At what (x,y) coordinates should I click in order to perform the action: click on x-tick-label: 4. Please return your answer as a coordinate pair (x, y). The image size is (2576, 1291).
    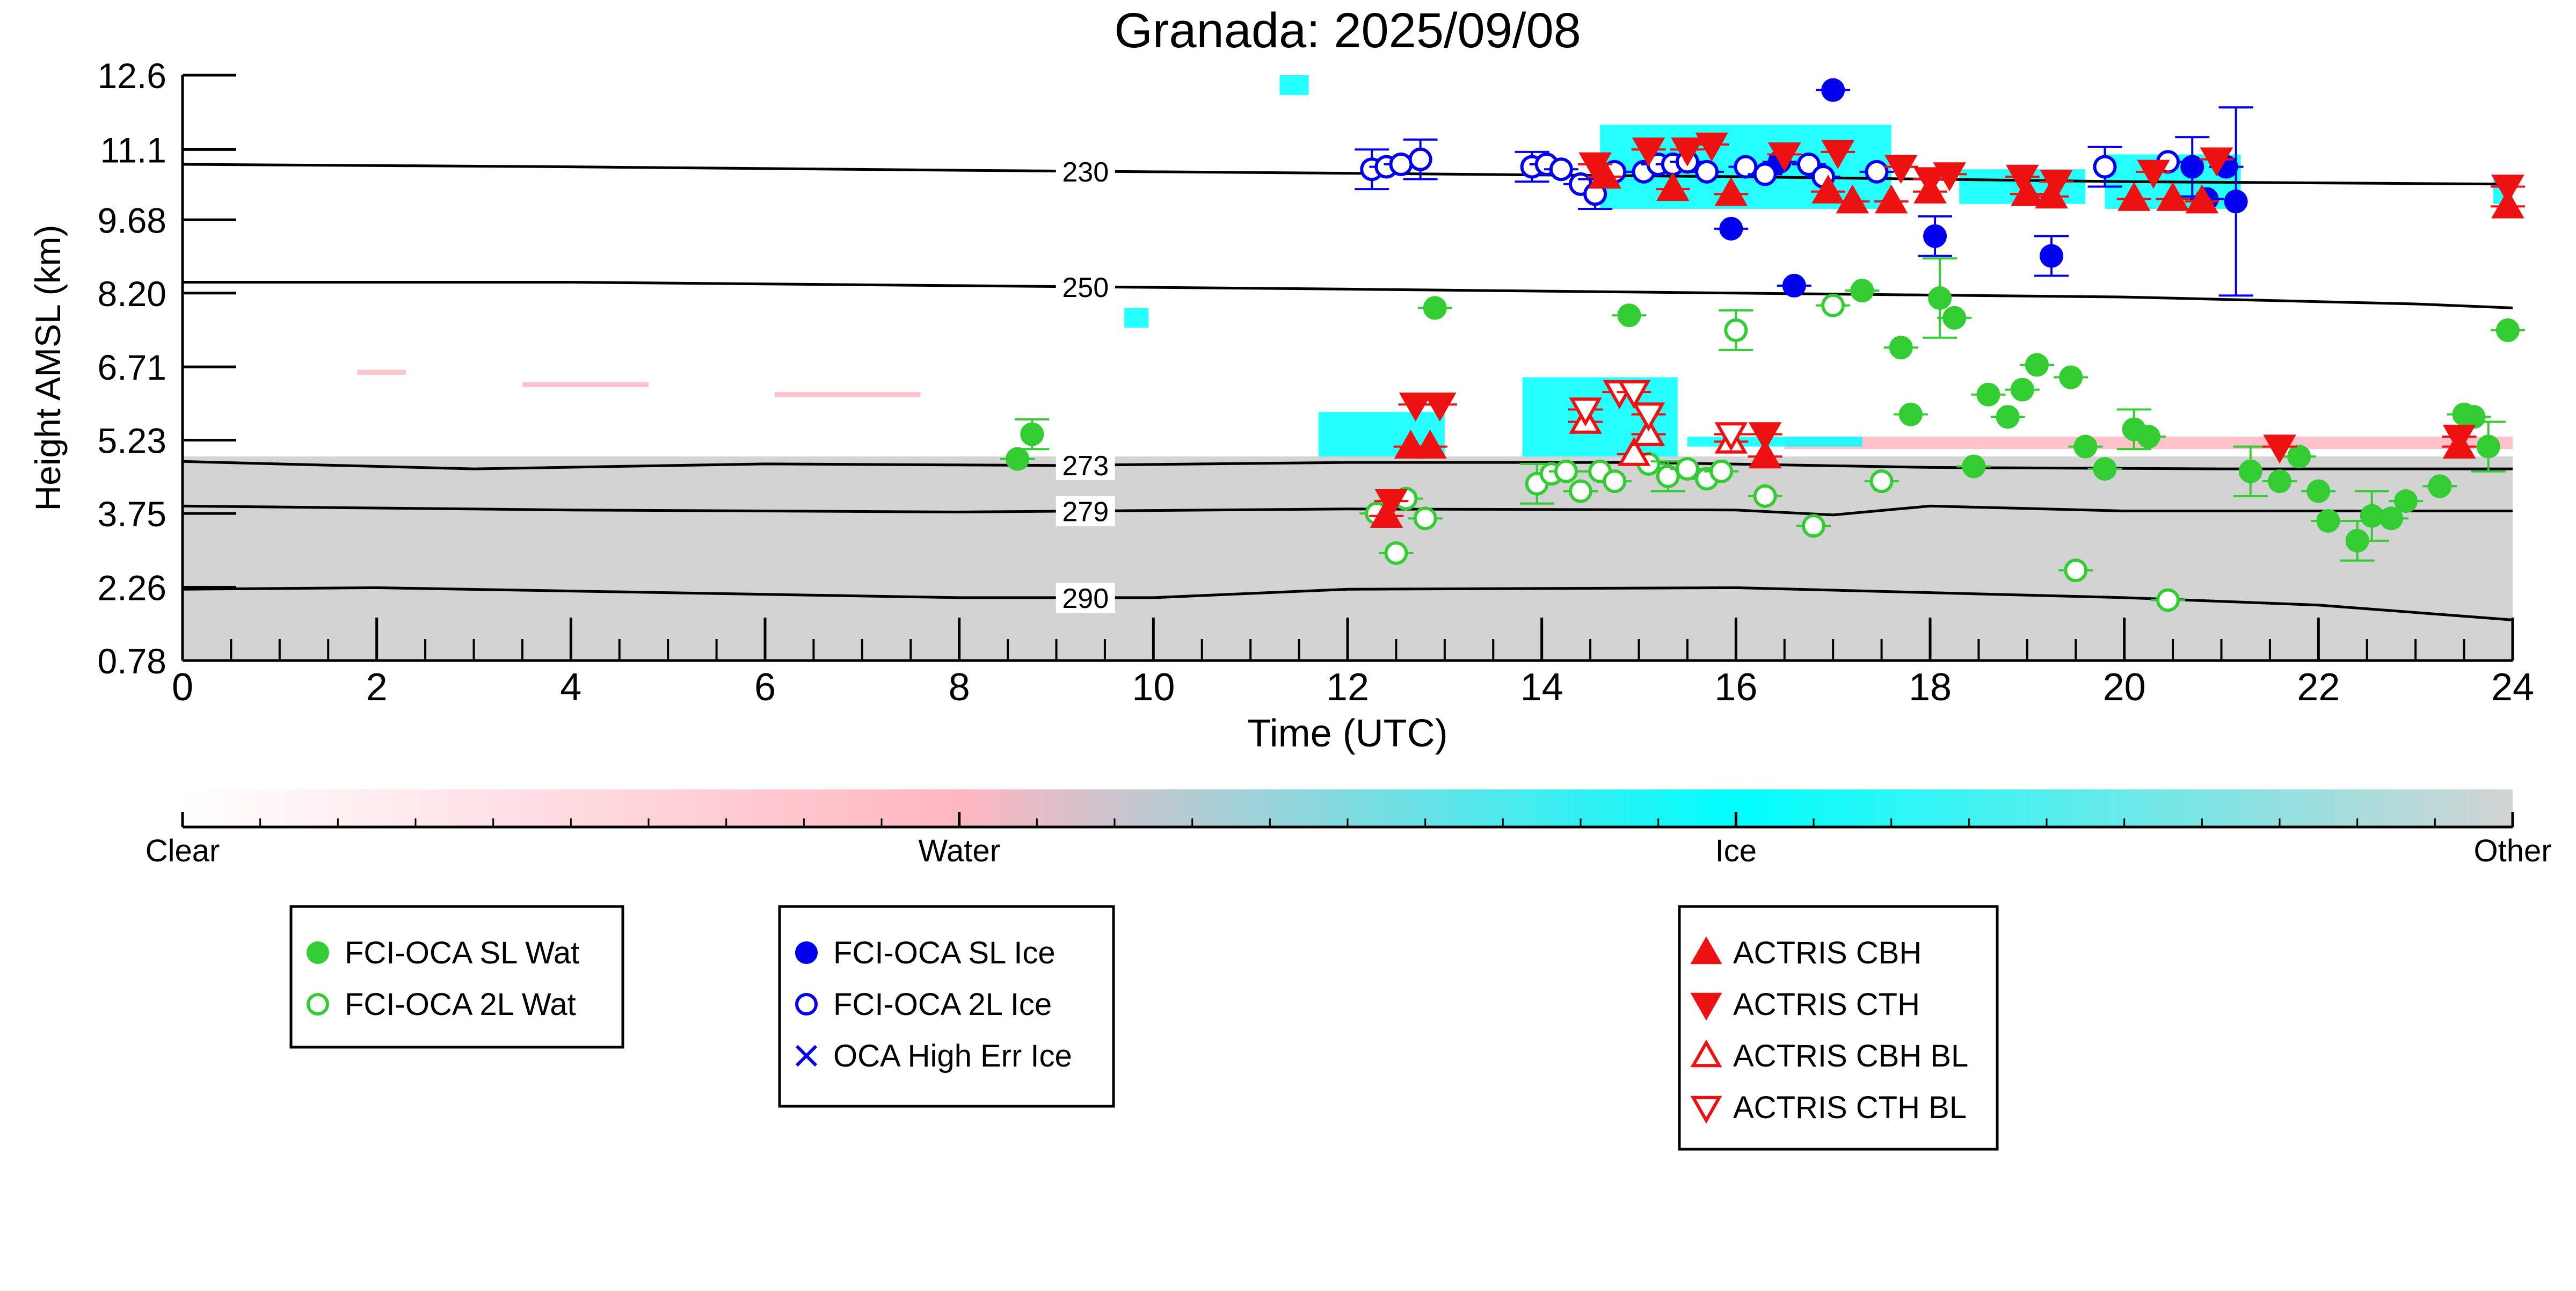
    Looking at the image, I should click on (570, 687).